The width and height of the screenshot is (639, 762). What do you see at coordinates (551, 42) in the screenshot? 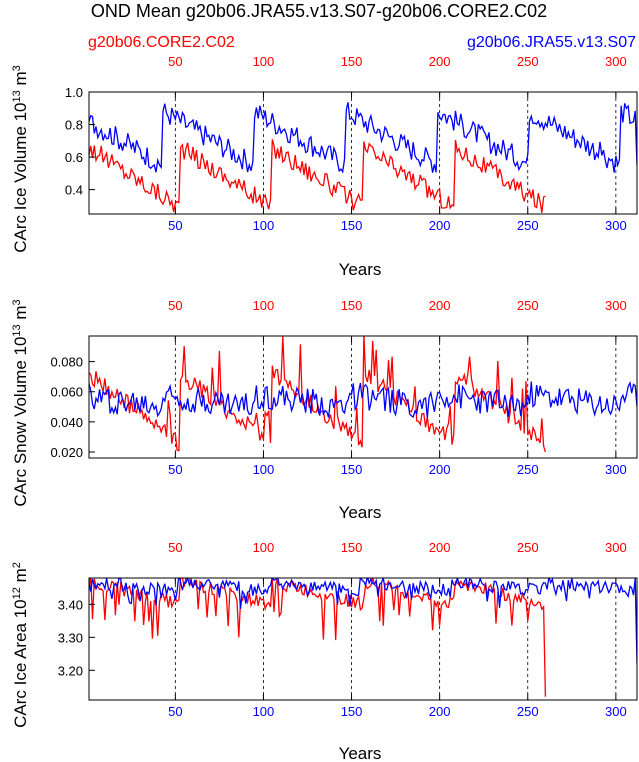
I see `legend-jra55: g20b06.JRA55.v13.S07` at bounding box center [551, 42].